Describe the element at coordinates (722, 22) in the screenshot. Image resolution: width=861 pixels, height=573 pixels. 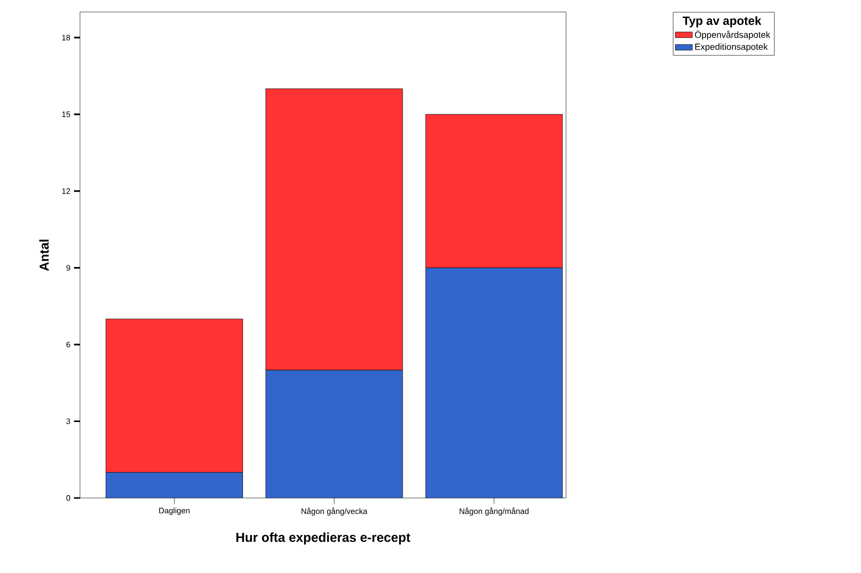
I see `legend-title: Typ av apotek` at that location.